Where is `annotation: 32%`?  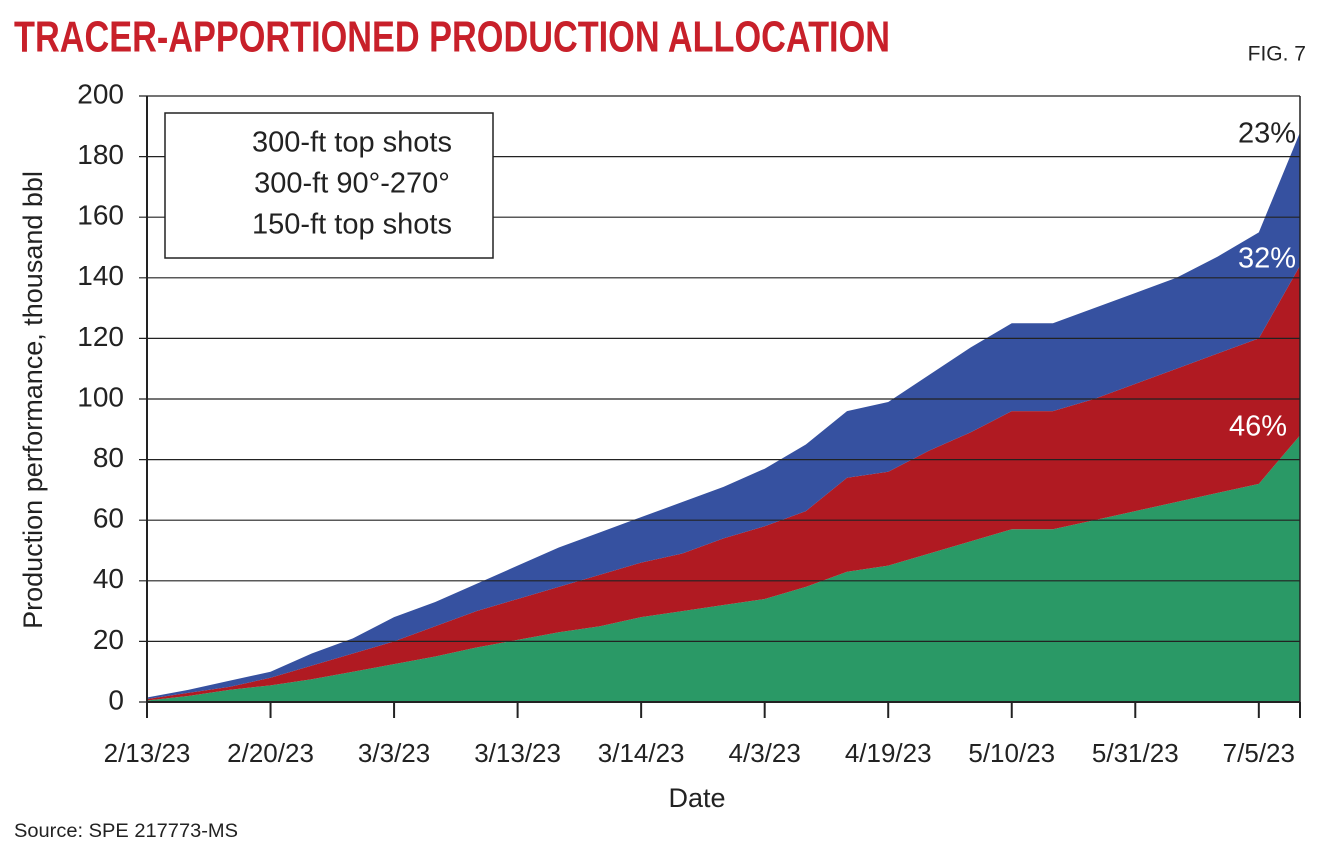 annotation: 32% is located at coordinates (1267, 259).